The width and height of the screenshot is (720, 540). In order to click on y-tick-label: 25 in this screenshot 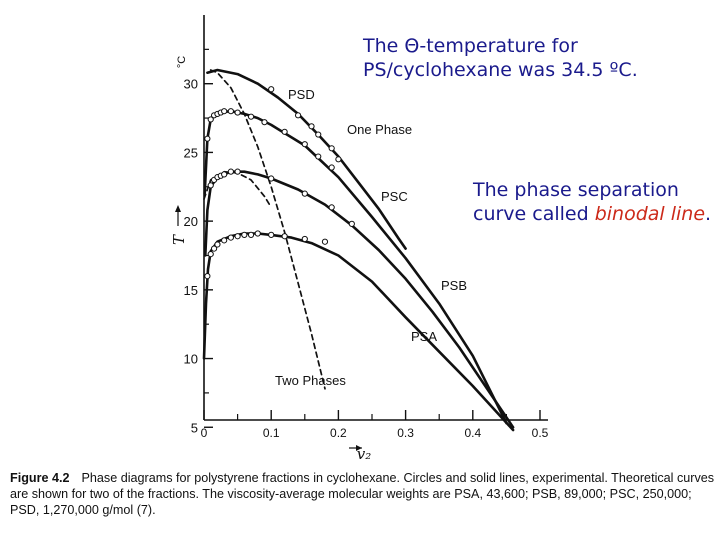, I will do `click(191, 152)`.